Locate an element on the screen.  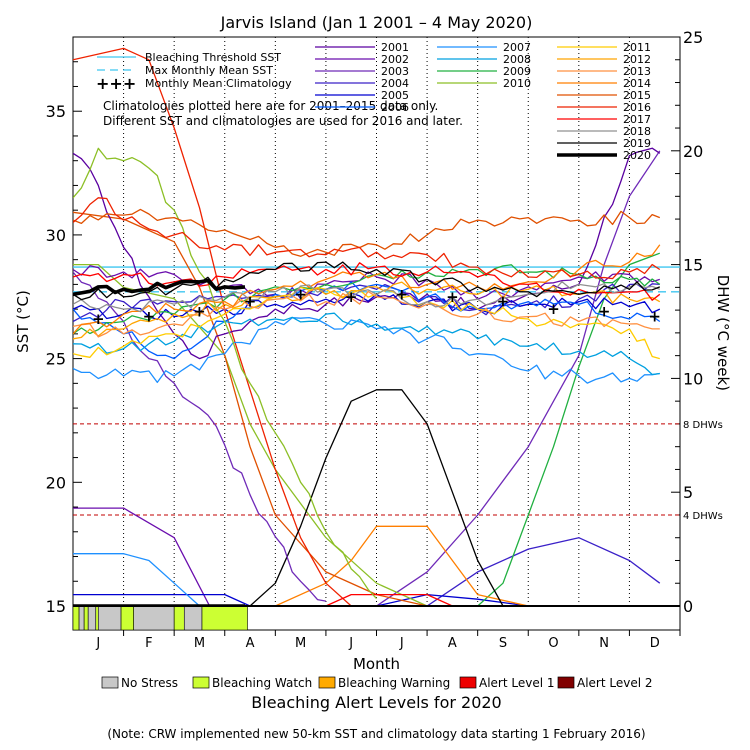
alert-legend-label: Alert Level 2 is located at coordinates (615, 683).